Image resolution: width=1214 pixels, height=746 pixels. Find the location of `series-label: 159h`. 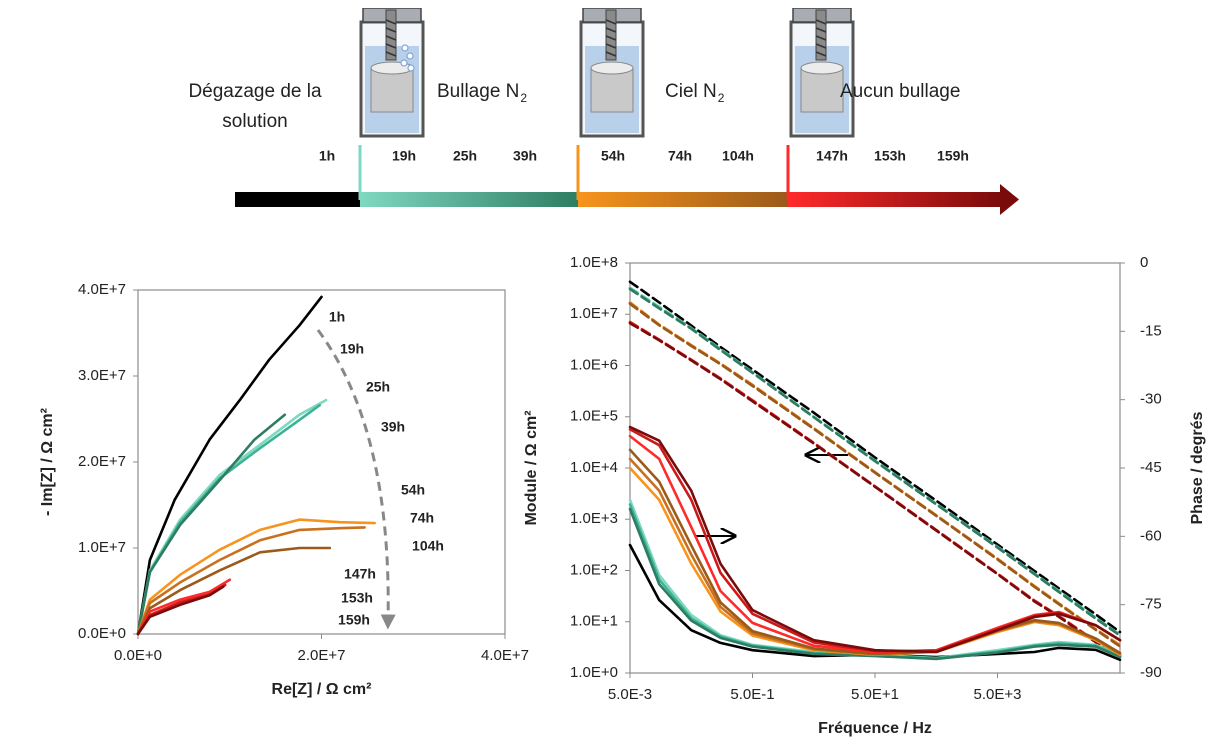

series-label: 159h is located at coordinates (354, 620).